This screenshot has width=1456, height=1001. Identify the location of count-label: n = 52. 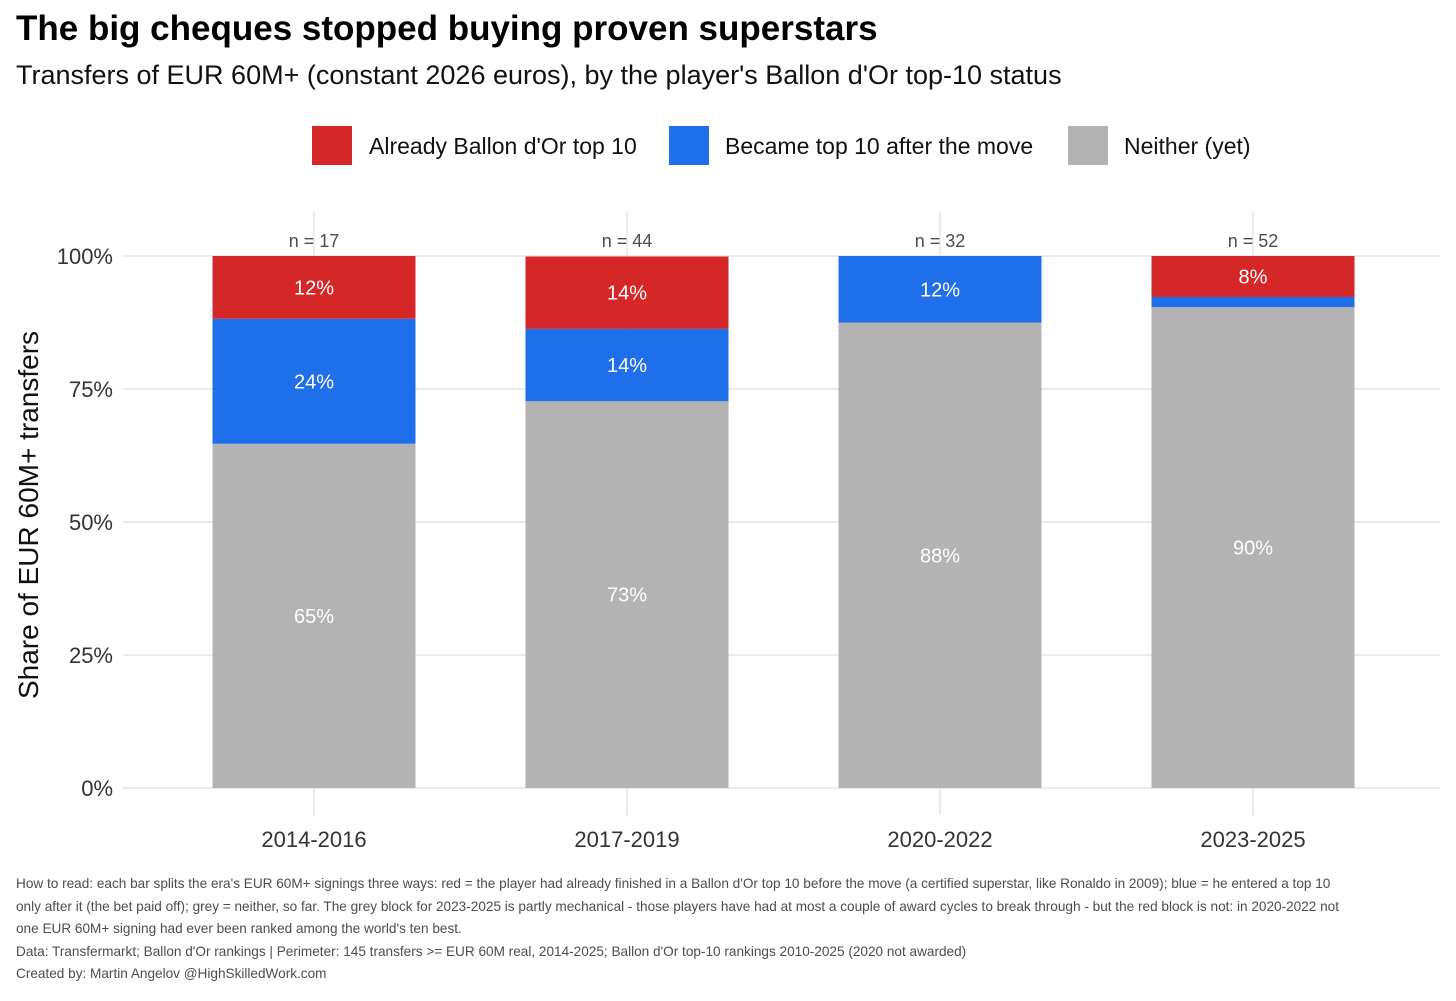
(1253, 241).